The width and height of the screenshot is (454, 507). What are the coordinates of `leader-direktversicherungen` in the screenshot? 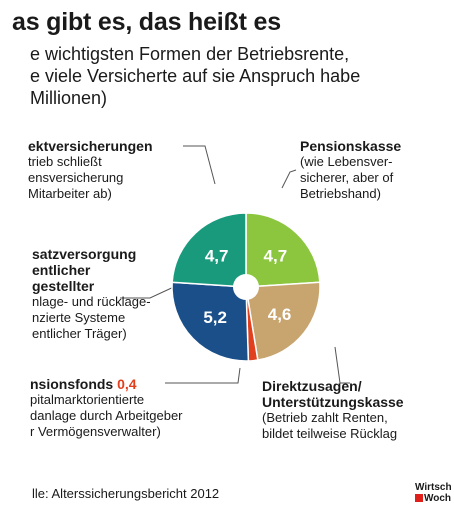 It's located at (199, 165).